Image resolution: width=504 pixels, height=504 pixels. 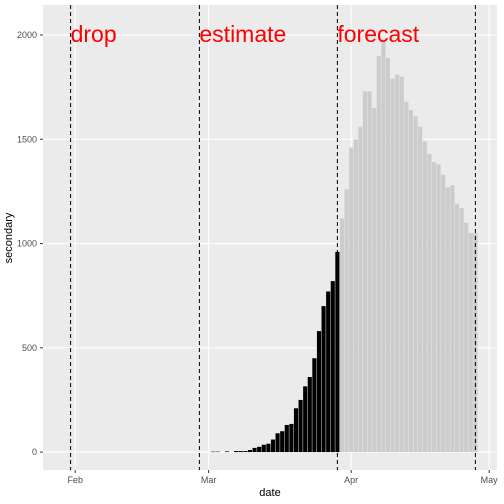 What do you see at coordinates (9, 237) in the screenshot?
I see `y-axis-title: secondary` at bounding box center [9, 237].